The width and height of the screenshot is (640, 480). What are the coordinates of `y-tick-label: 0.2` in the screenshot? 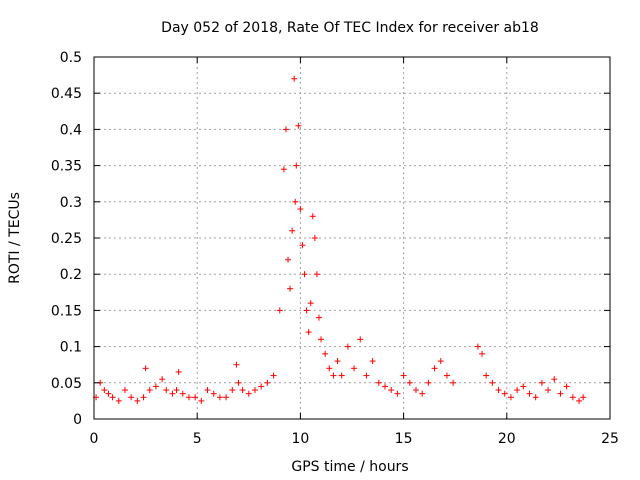 It's located at (71, 275).